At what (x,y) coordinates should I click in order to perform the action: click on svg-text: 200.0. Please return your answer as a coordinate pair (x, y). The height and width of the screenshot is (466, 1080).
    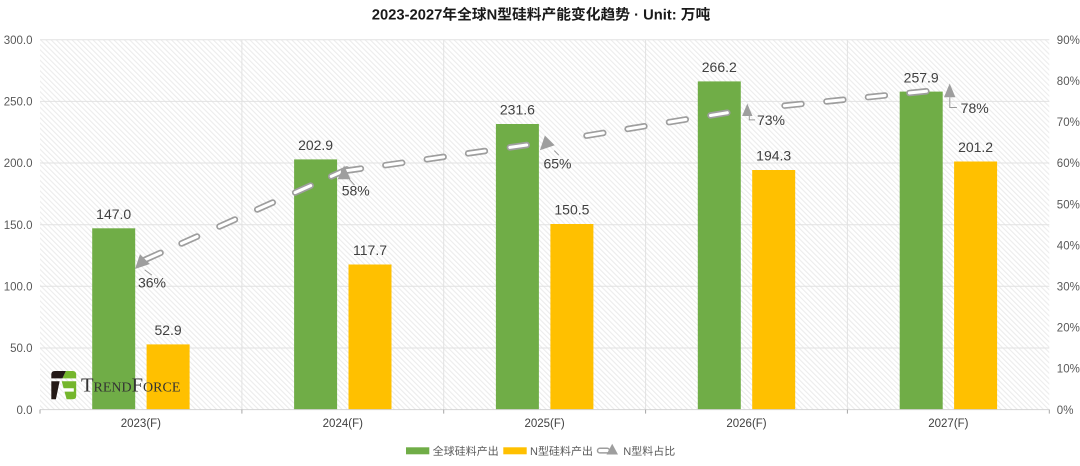
    Looking at the image, I should click on (18, 164).